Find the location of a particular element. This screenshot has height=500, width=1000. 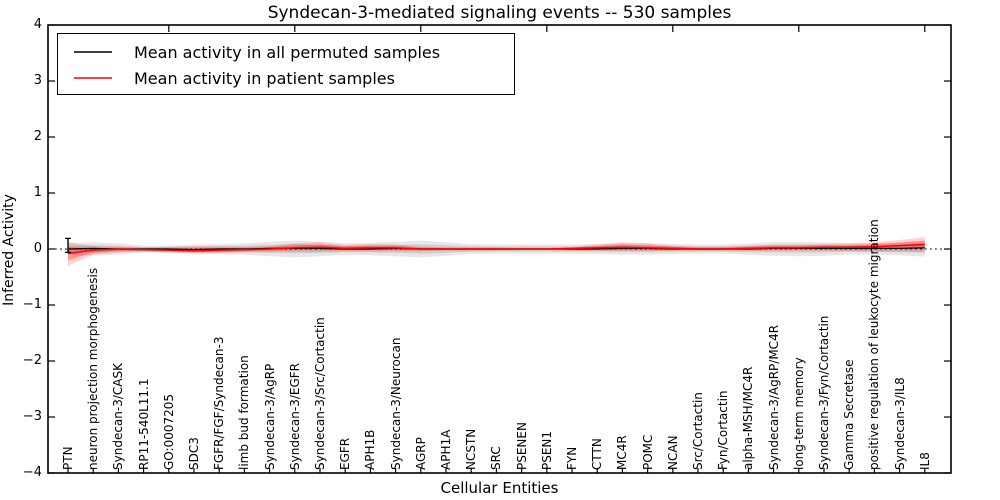

y-tick-label: 0 is located at coordinates (37, 248).